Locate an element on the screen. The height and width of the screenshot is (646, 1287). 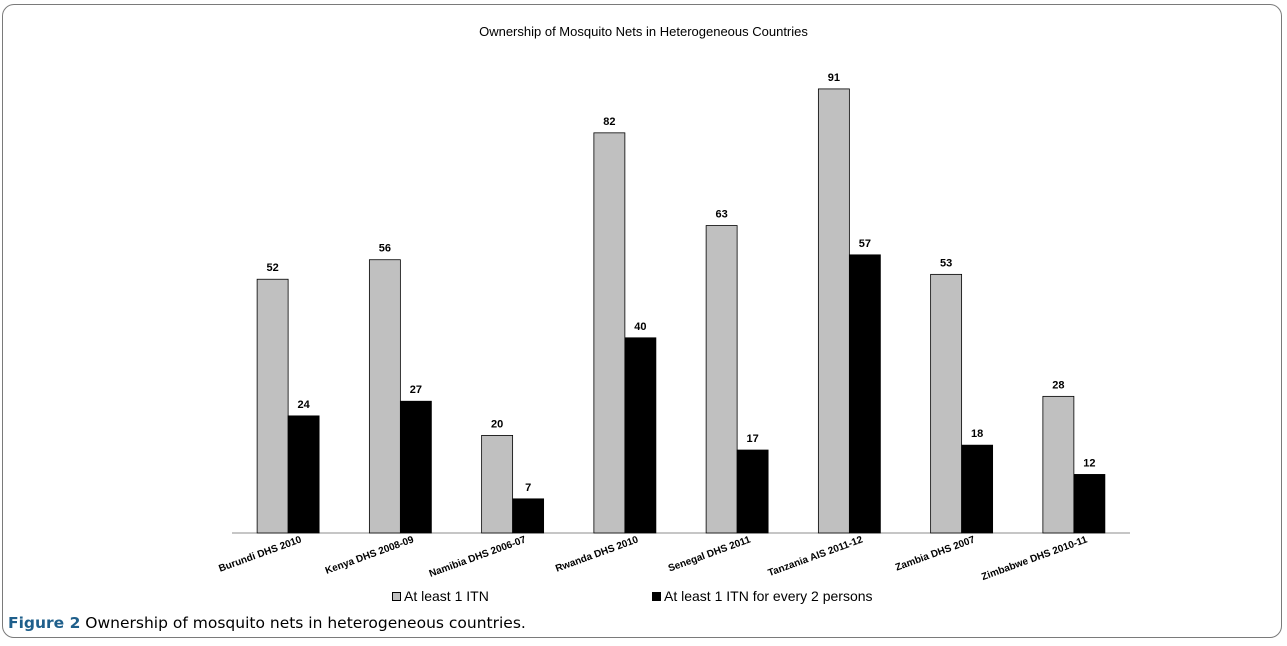
data-label: 52 is located at coordinates (273, 268).